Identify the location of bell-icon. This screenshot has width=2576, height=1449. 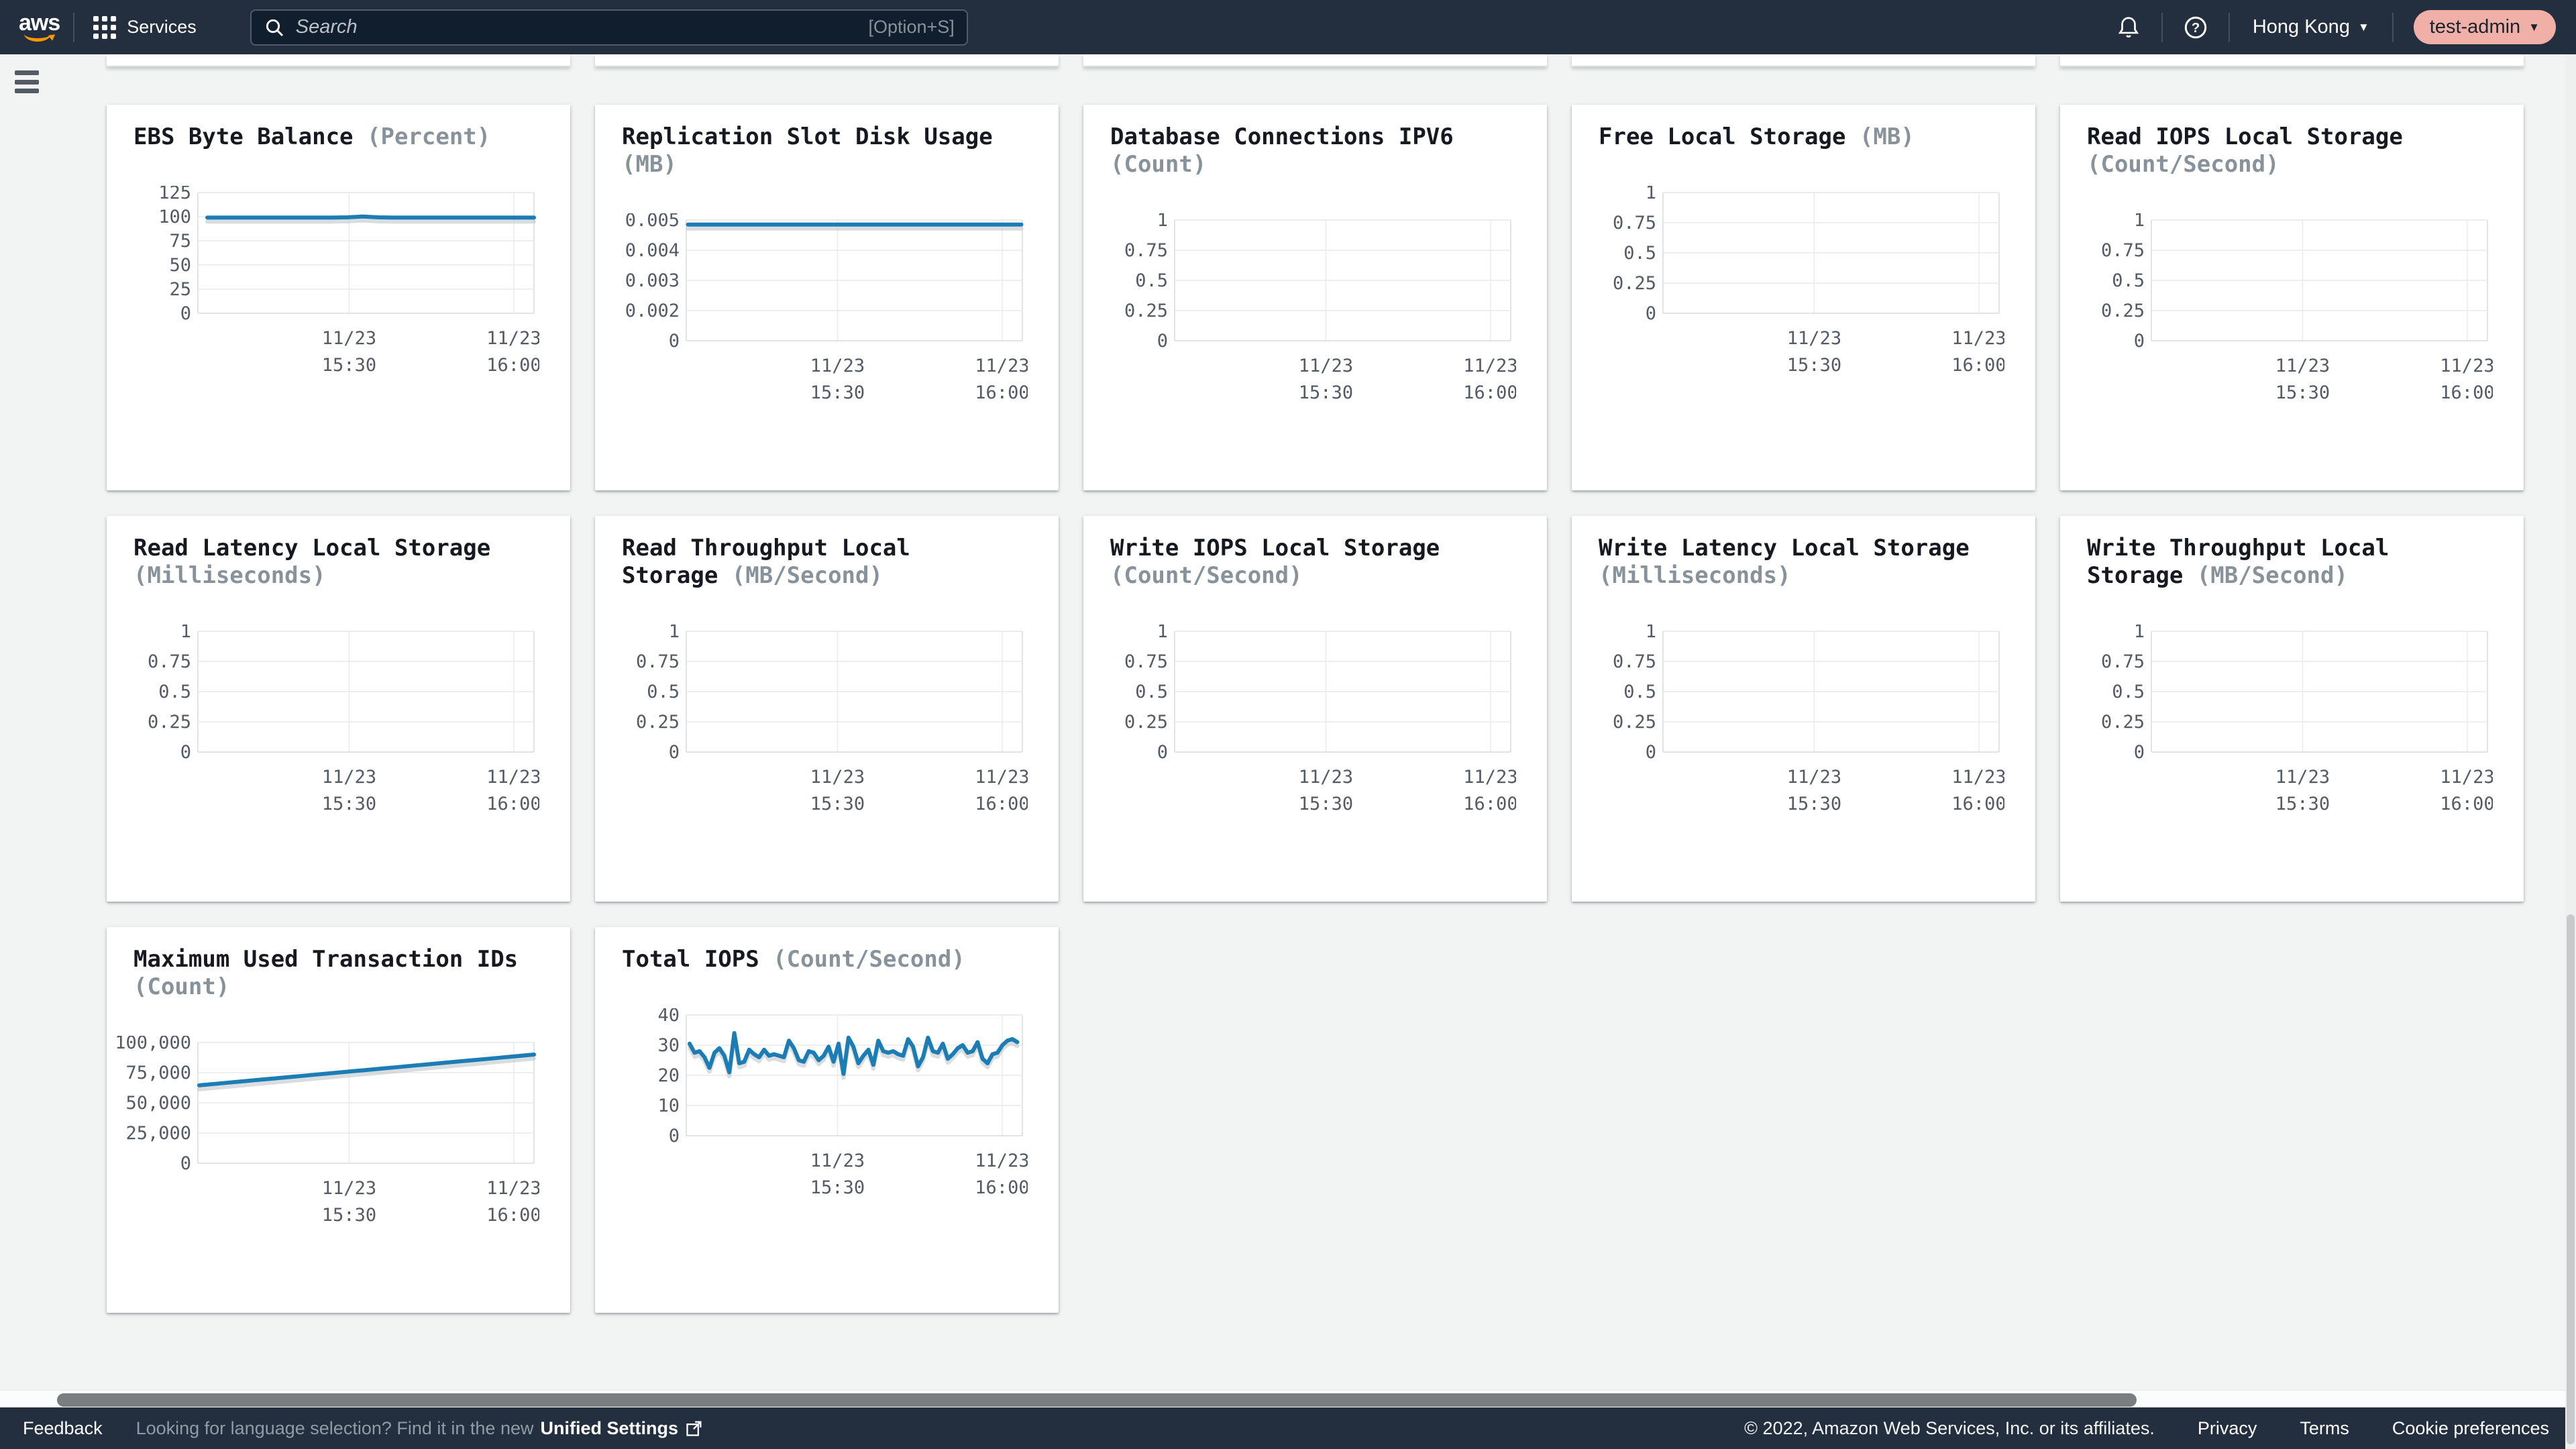
(2128, 27).